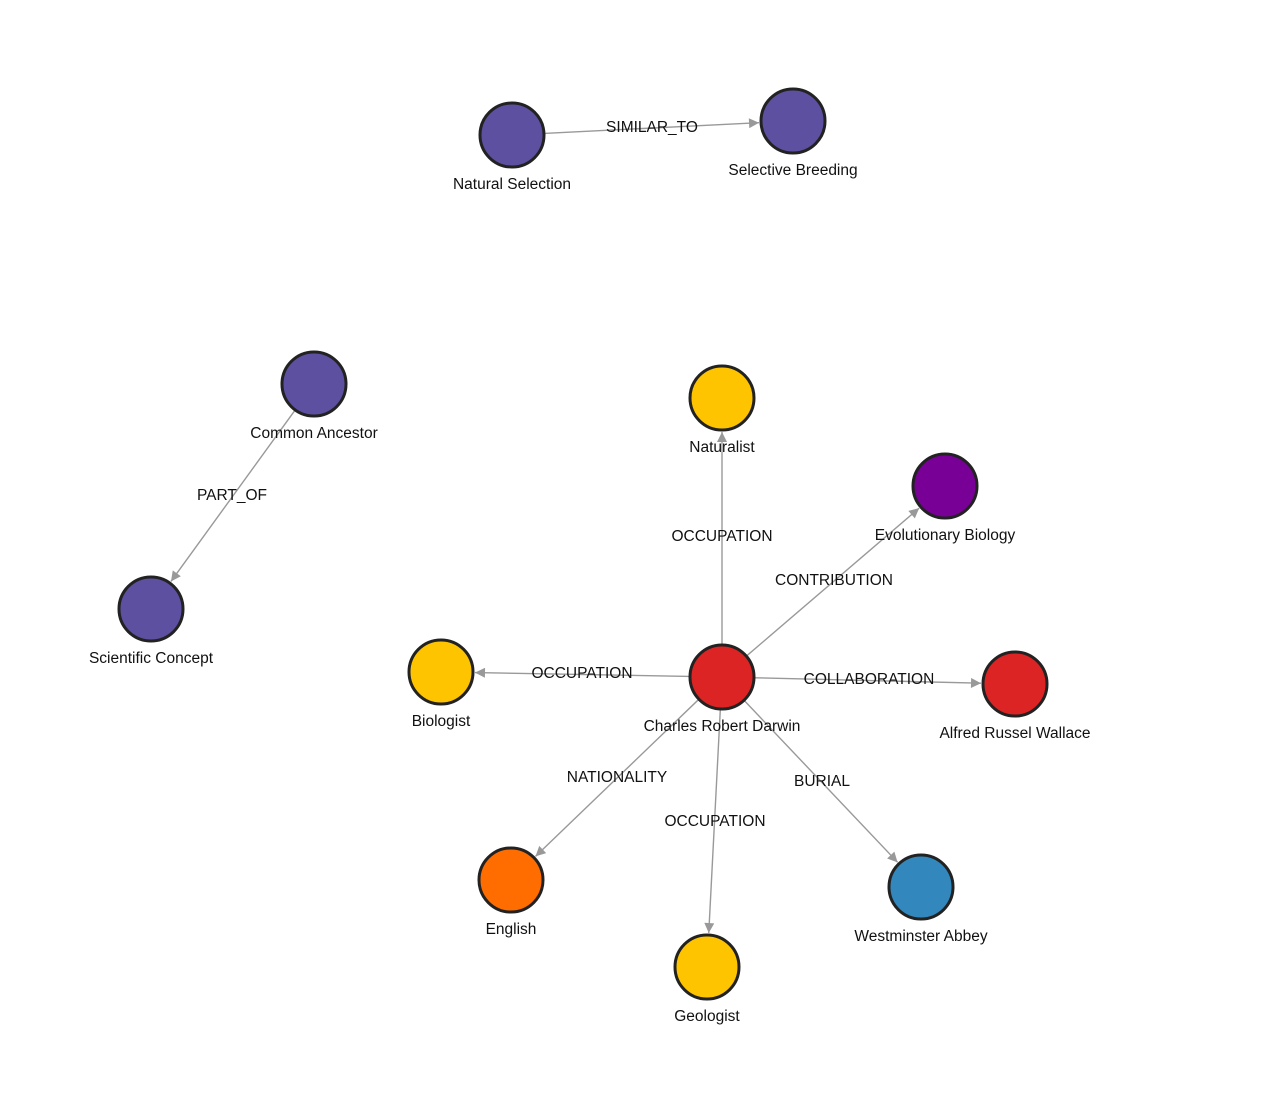  I want to click on edge-label: CONTRIBUTION, so click(834, 580).